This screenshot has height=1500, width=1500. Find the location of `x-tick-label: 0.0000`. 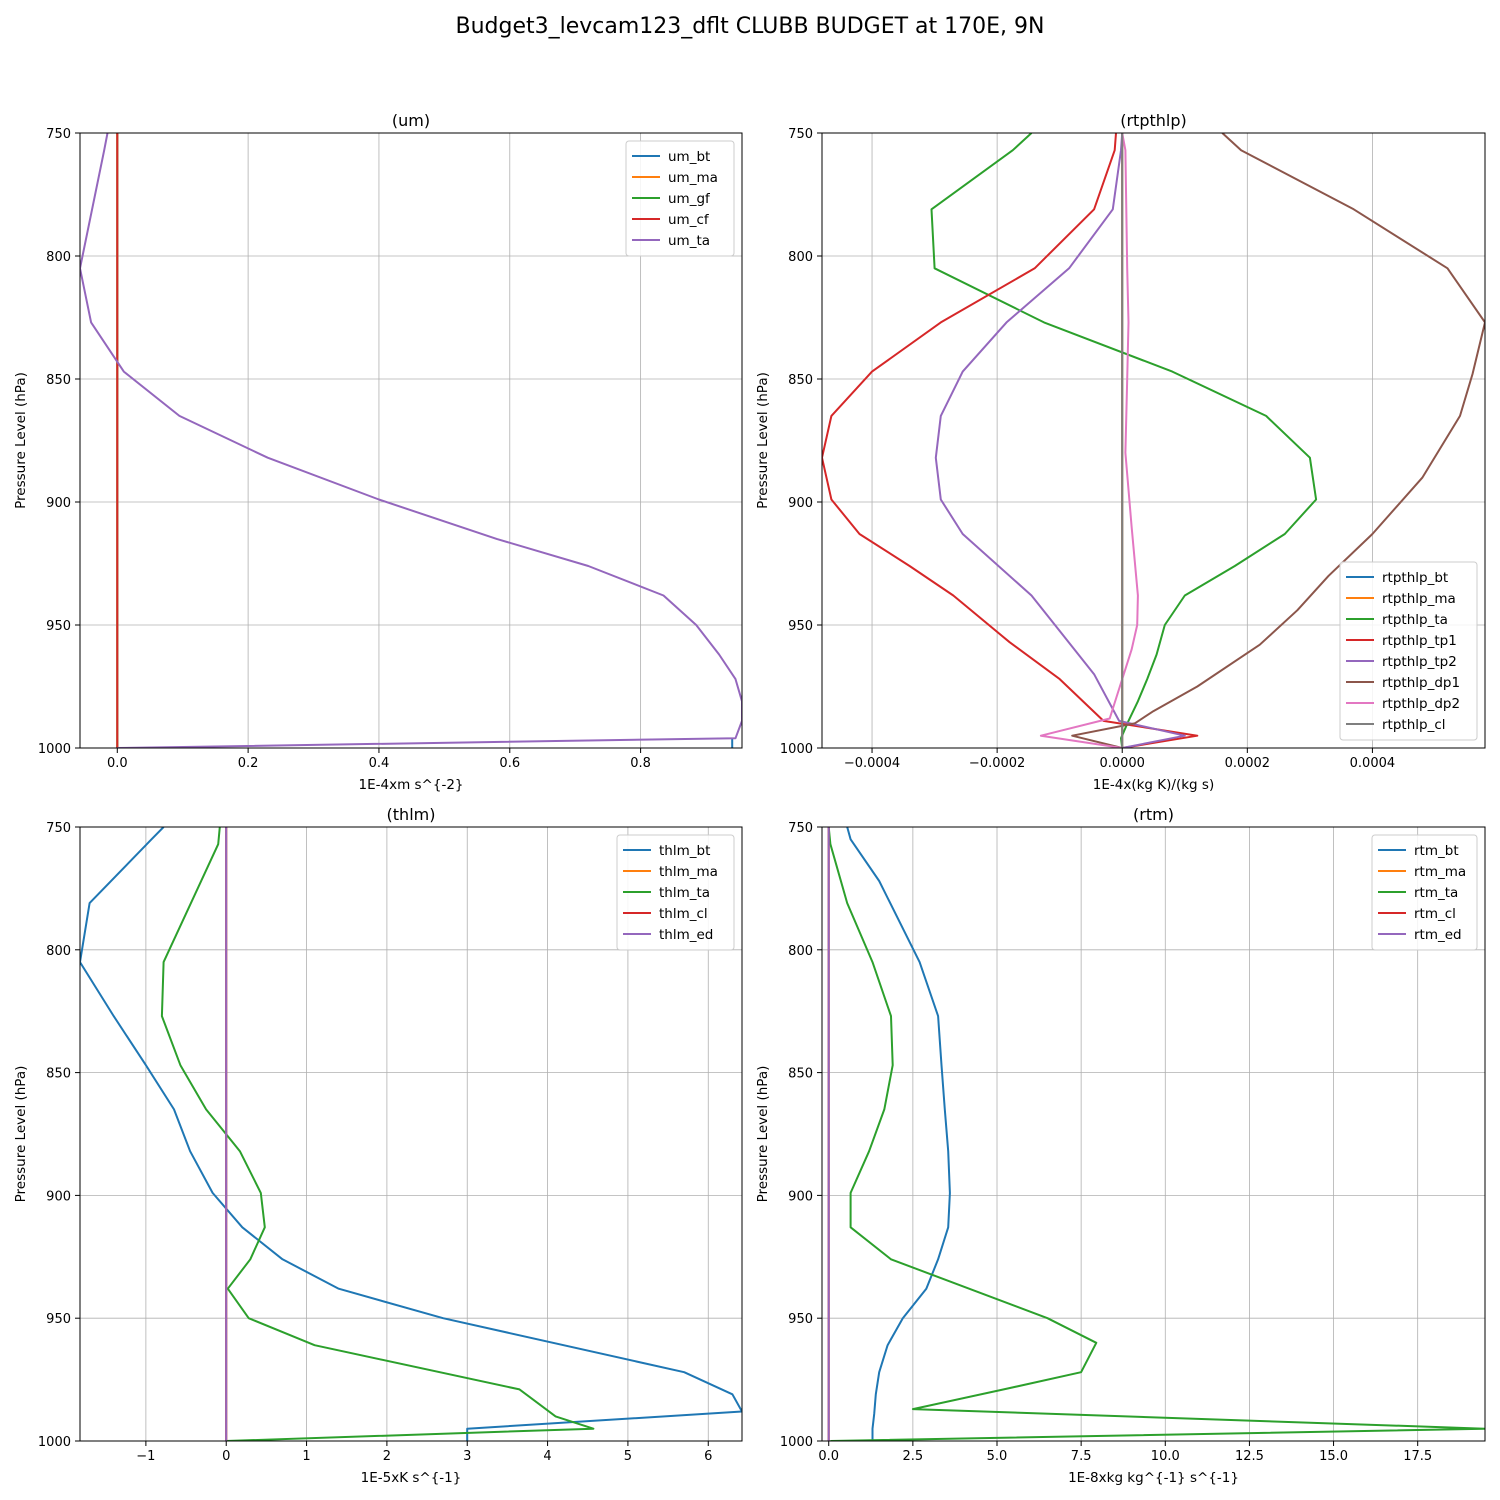

x-tick-label: 0.0000 is located at coordinates (1122, 763).